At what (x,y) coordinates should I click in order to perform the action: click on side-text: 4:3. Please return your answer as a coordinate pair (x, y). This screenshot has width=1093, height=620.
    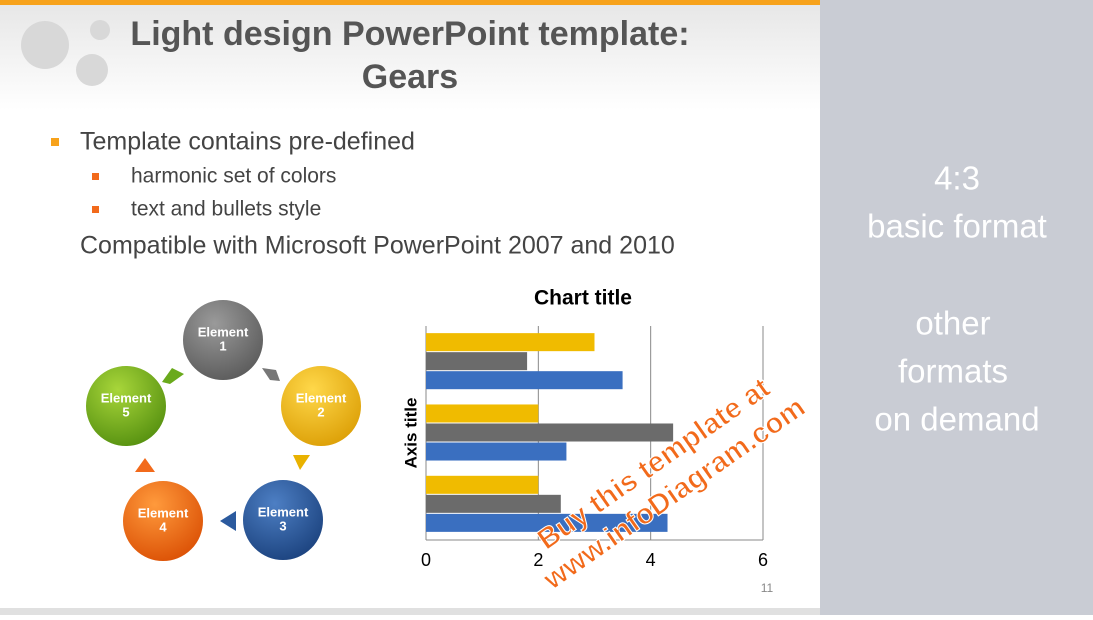
    Looking at the image, I should click on (957, 178).